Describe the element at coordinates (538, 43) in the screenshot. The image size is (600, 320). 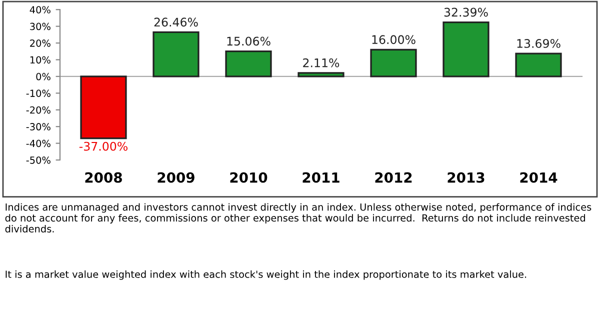
I see `data-label: 13.69%` at that location.